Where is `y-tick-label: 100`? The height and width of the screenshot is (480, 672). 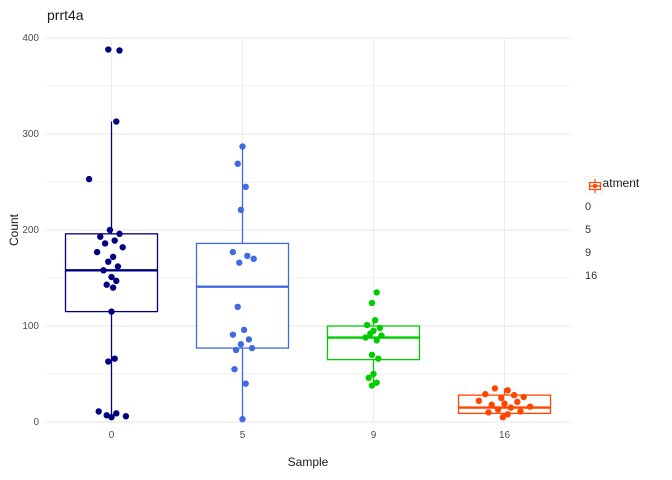
y-tick-label: 100 is located at coordinates (30, 326).